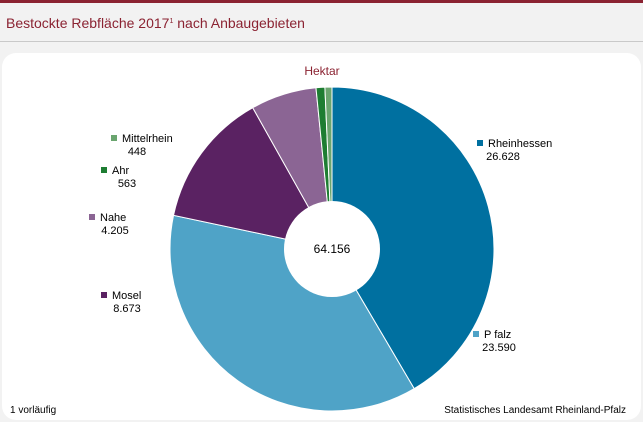  What do you see at coordinates (88, 23) in the screenshot?
I see `title-main: Bestockte Rebfläche 2017` at bounding box center [88, 23].